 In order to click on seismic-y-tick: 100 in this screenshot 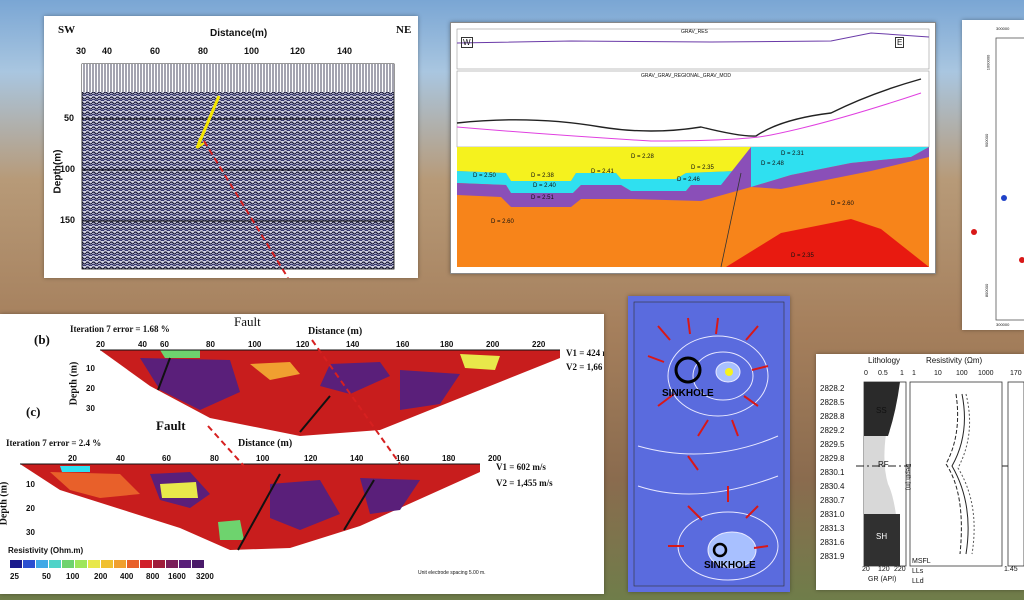, I will do `click(67, 169)`.